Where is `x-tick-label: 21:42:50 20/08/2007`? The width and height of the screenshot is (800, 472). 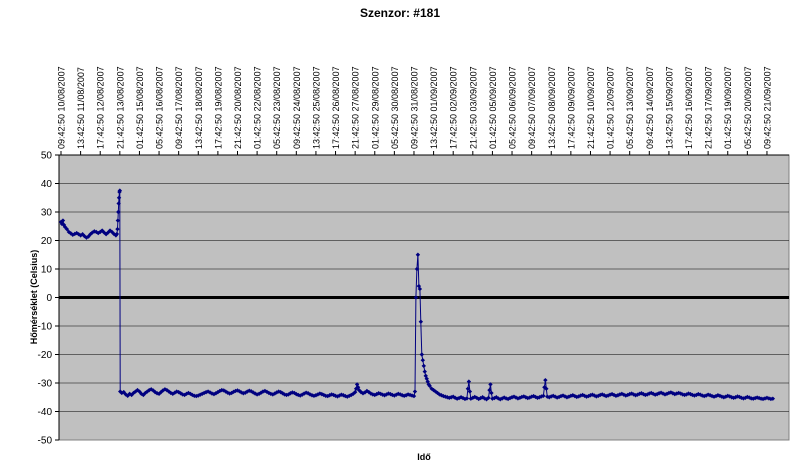 x-tick-label: 21:42:50 20/08/2007 is located at coordinates (238, 107).